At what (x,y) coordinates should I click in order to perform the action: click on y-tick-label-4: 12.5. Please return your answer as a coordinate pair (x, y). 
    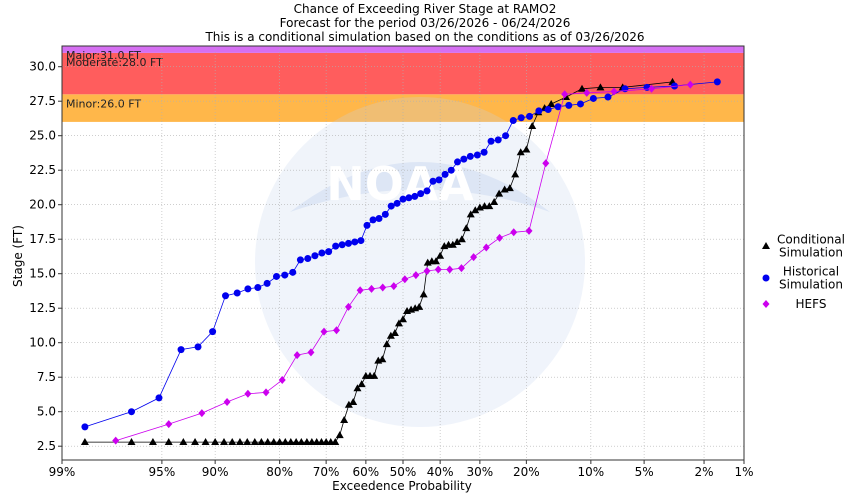
    Looking at the image, I should click on (42, 308).